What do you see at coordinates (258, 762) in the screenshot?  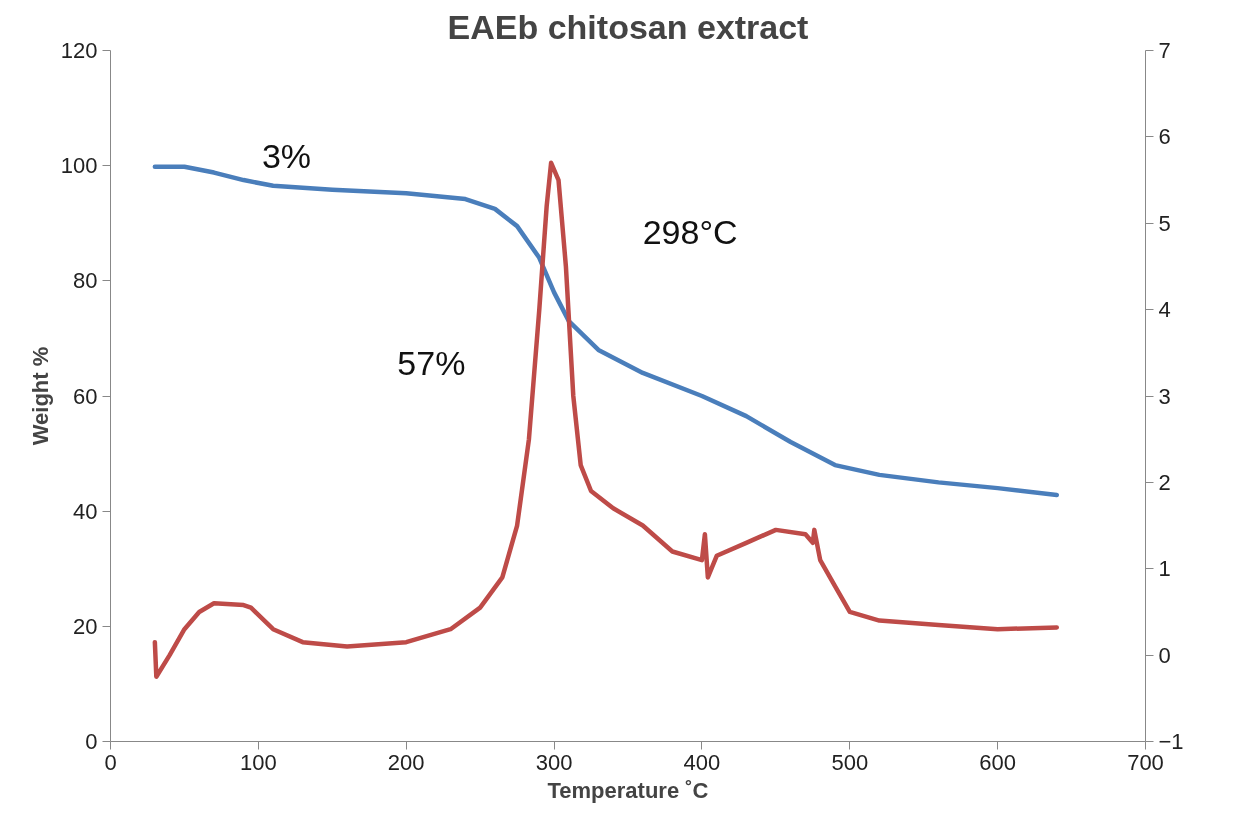 I see `x-tick-label: 100` at bounding box center [258, 762].